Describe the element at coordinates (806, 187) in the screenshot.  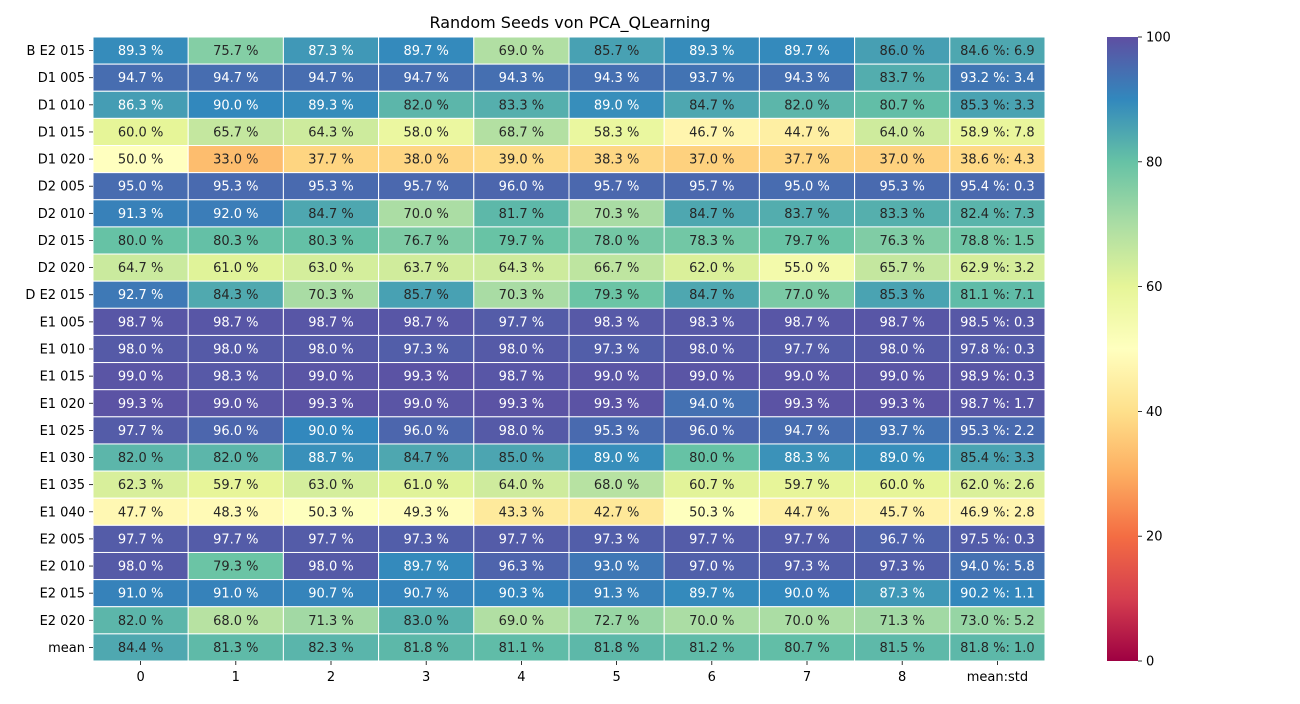
I see `cell-label: 95.0 %` at that location.